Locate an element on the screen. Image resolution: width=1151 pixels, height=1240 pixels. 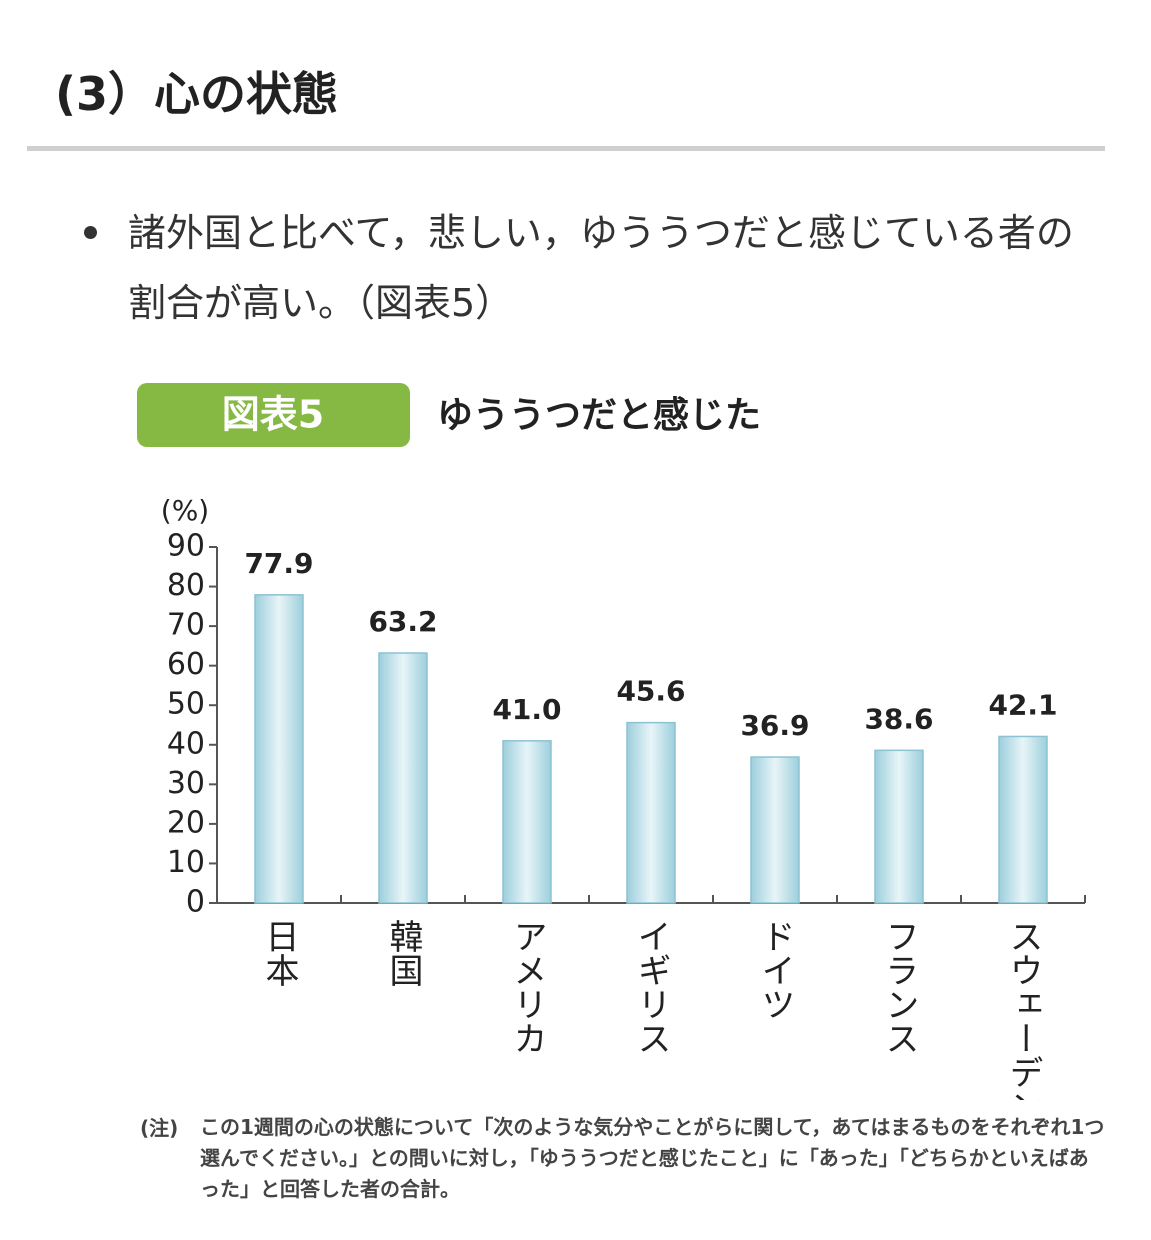
y-tick-label: 40 is located at coordinates (186, 743).